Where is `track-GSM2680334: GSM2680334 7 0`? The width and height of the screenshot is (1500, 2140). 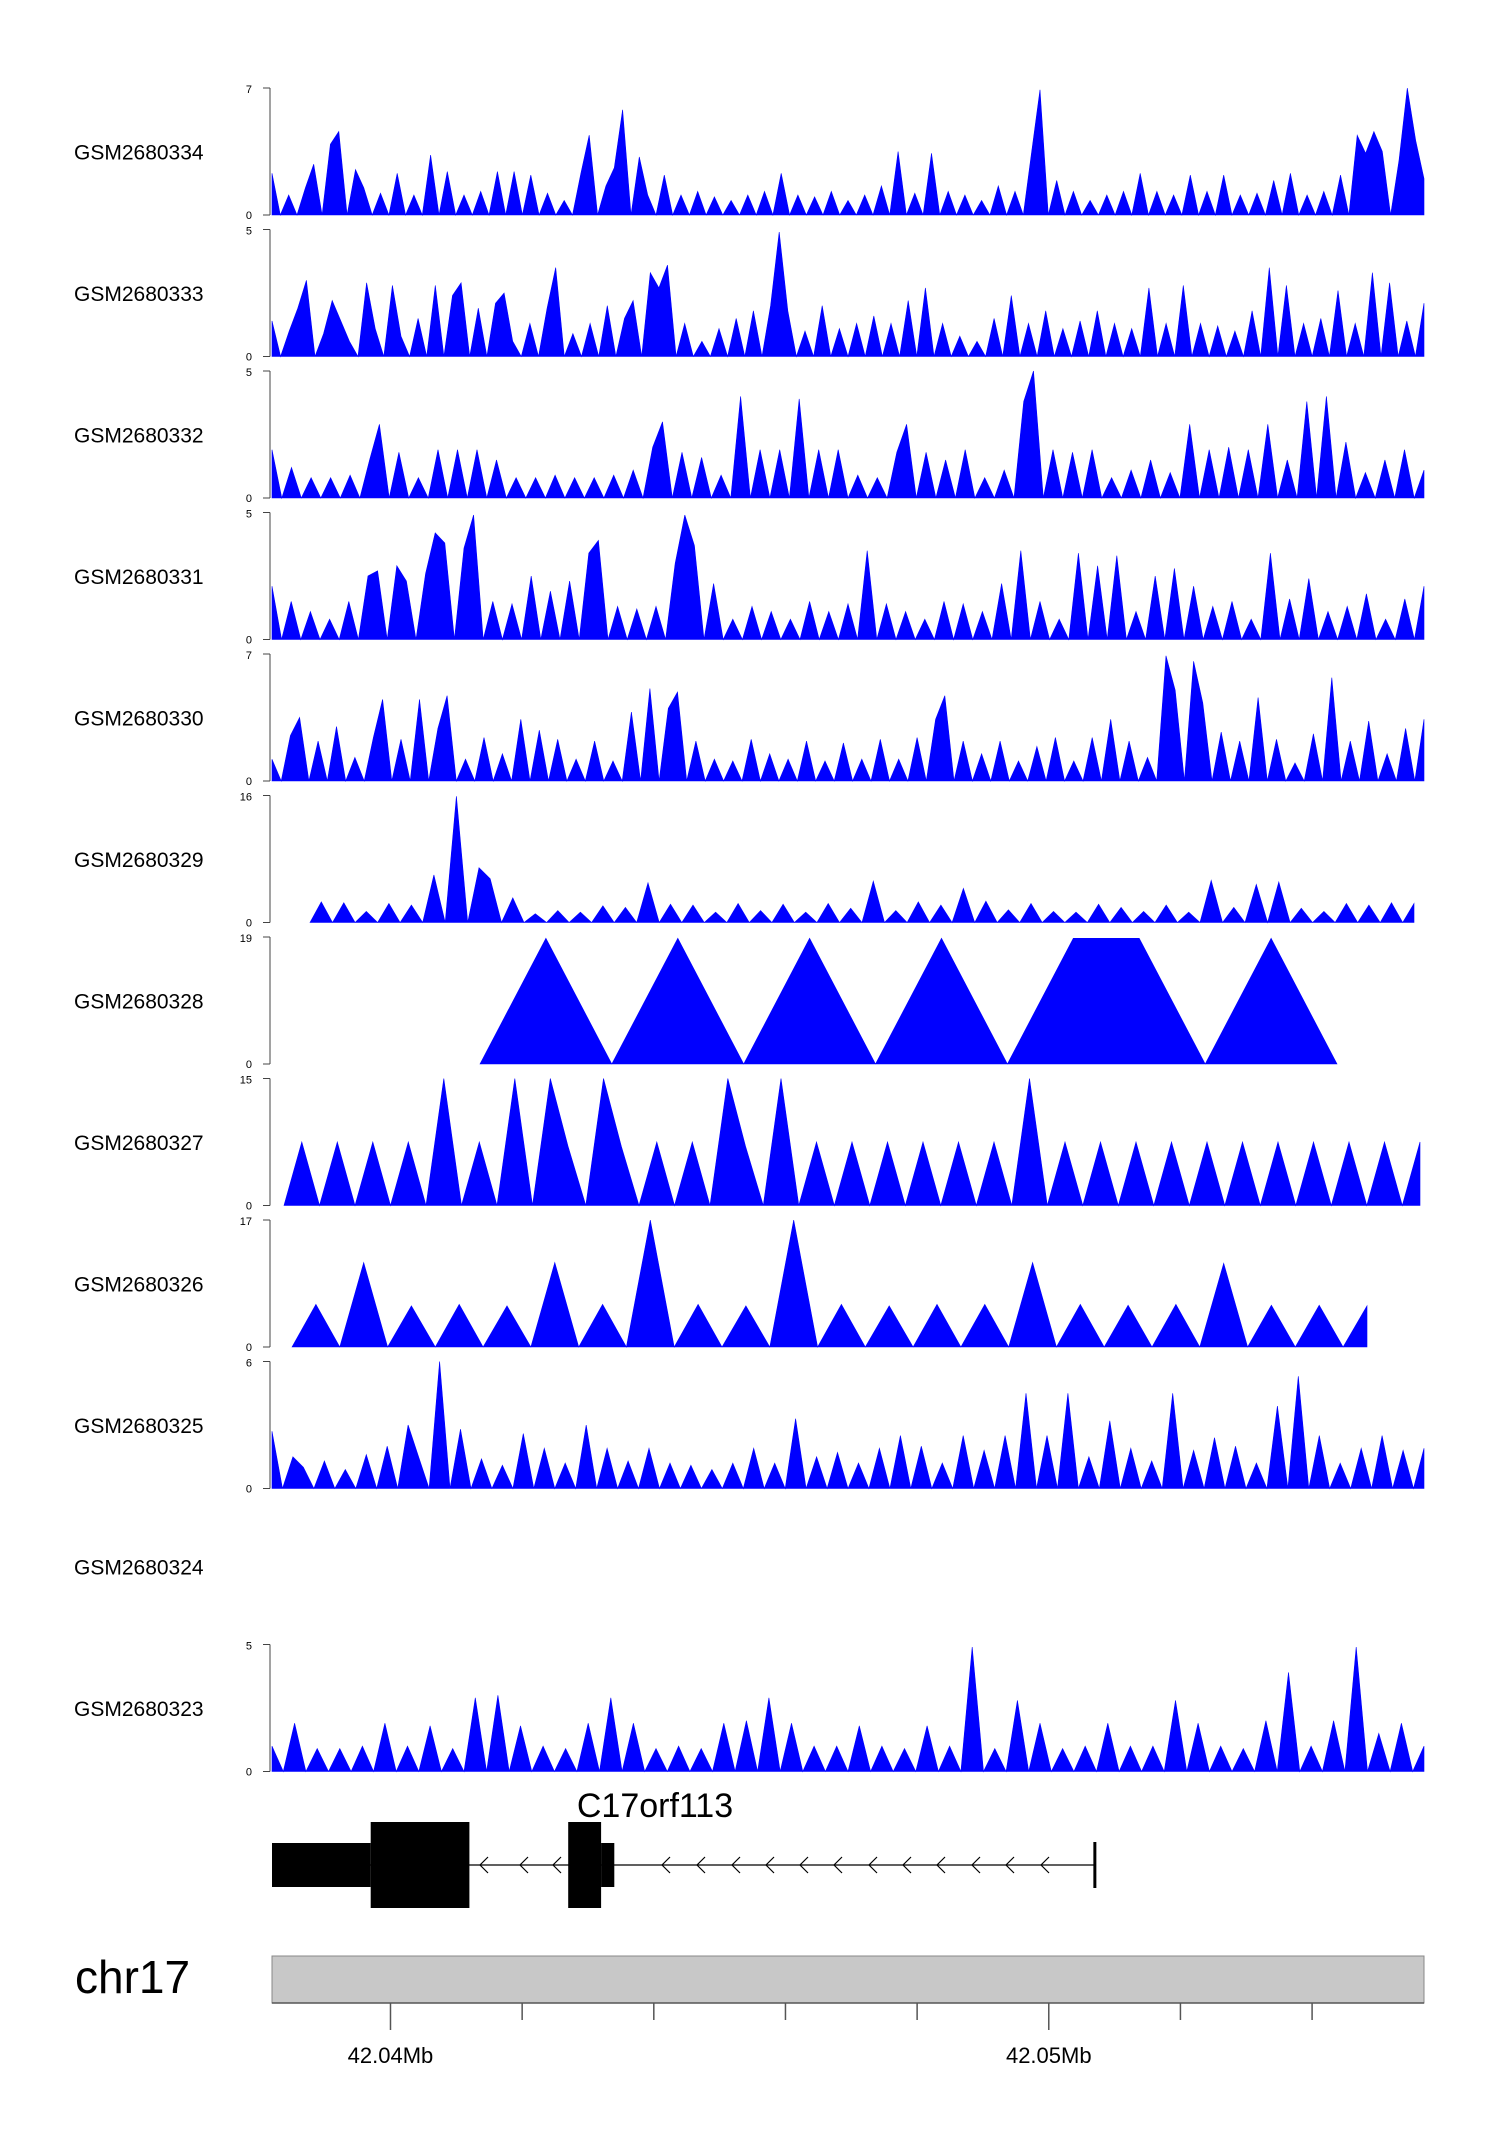 track-GSM2680334: GSM2680334 7 0 is located at coordinates (749, 153).